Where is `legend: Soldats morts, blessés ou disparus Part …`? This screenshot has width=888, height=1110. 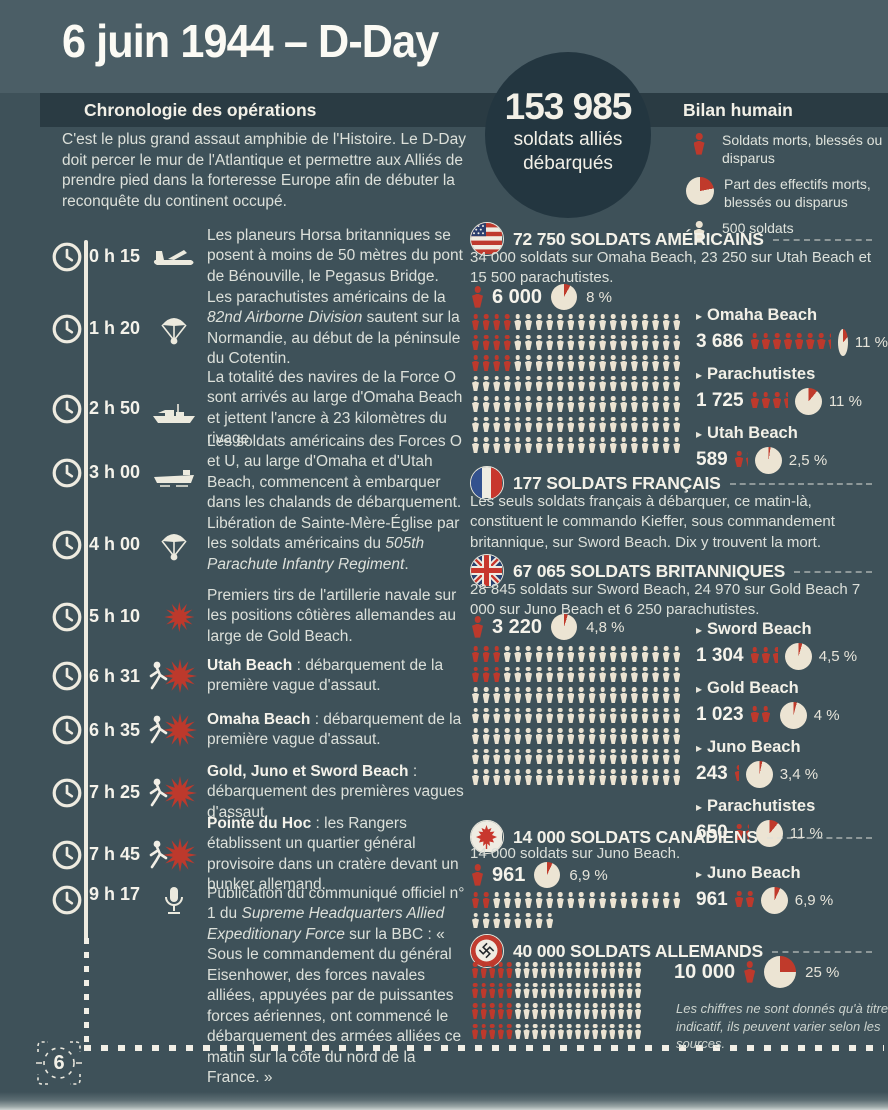
legend: Soldats morts, blessés ou disparus Part … is located at coordinates (786, 187).